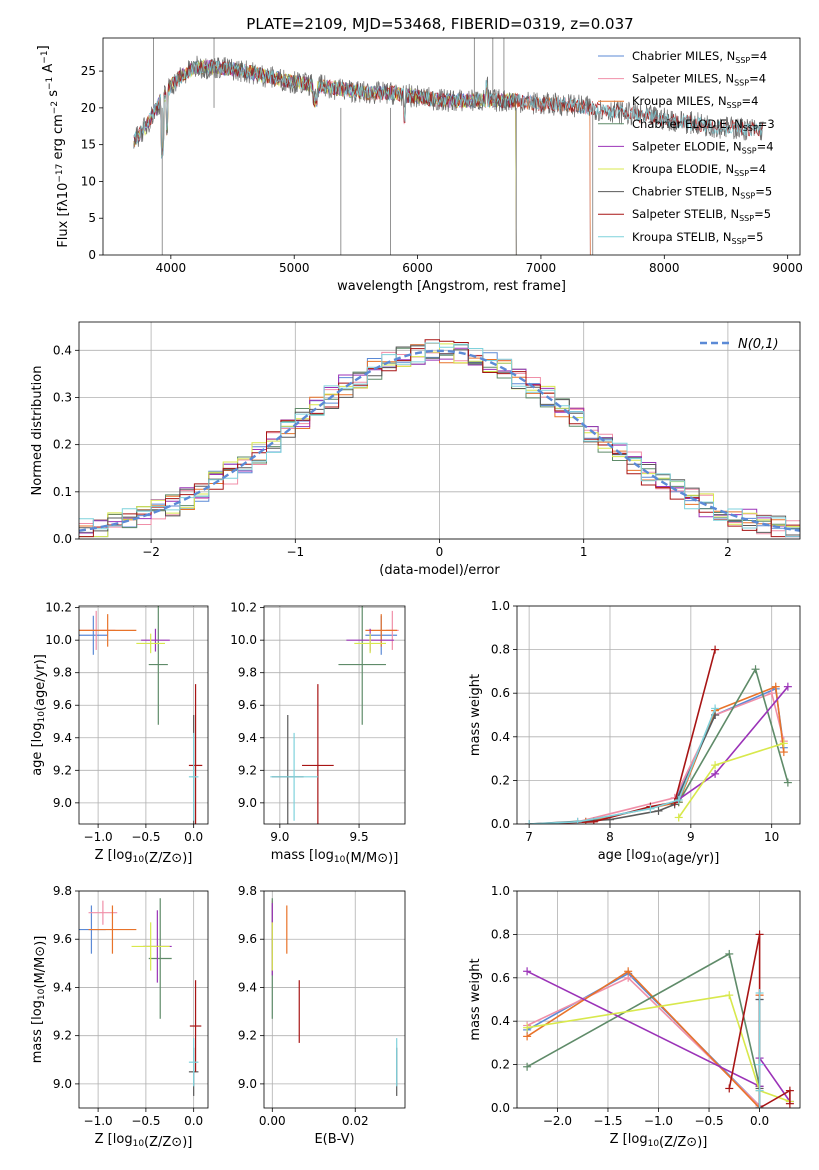 The height and width of the screenshot is (1170, 819). What do you see at coordinates (62, 1084) in the screenshot?
I see `y-tick-label: 9.0` at bounding box center [62, 1084].